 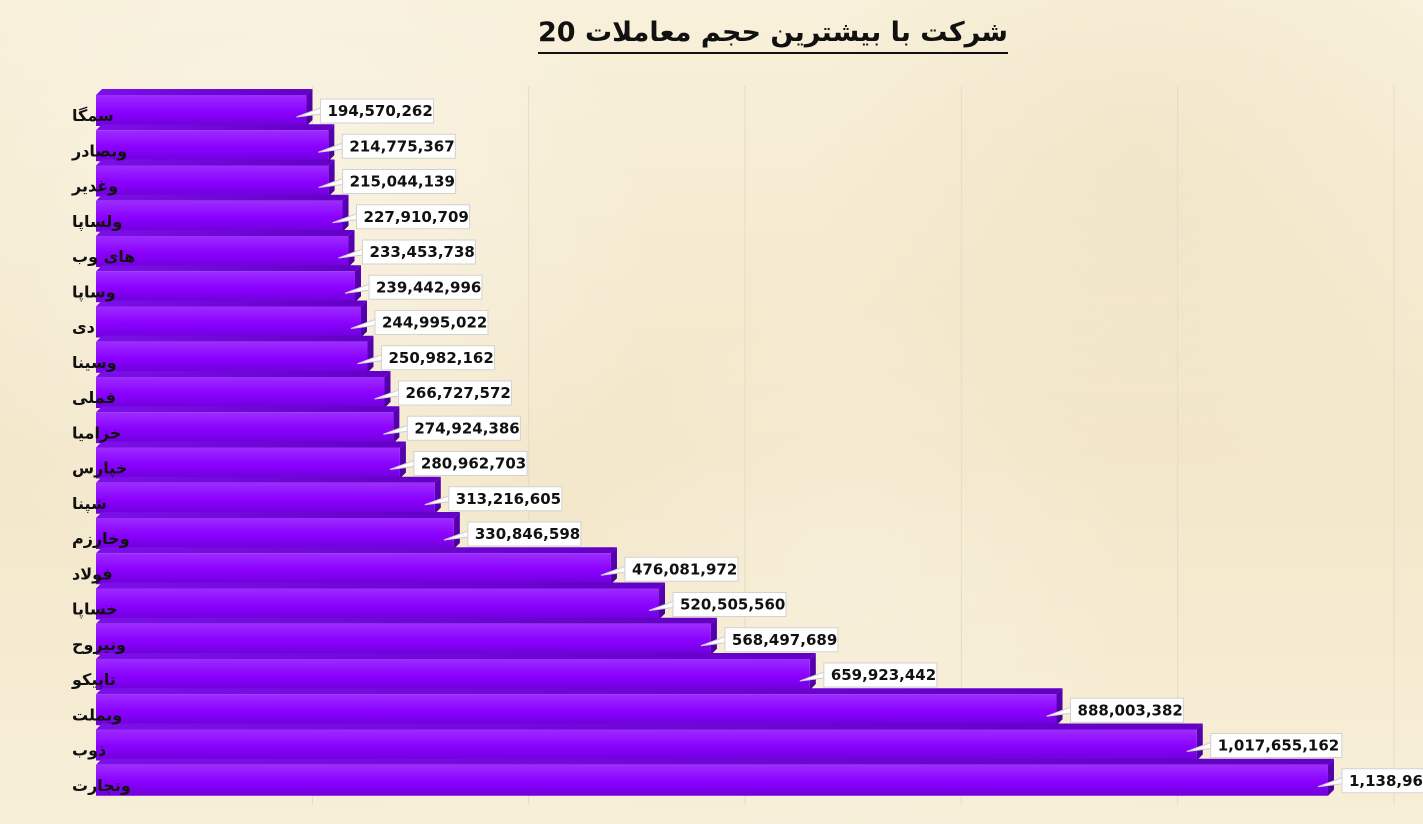 I want to click on data-label: 250,982,162, so click(x=440, y=358).